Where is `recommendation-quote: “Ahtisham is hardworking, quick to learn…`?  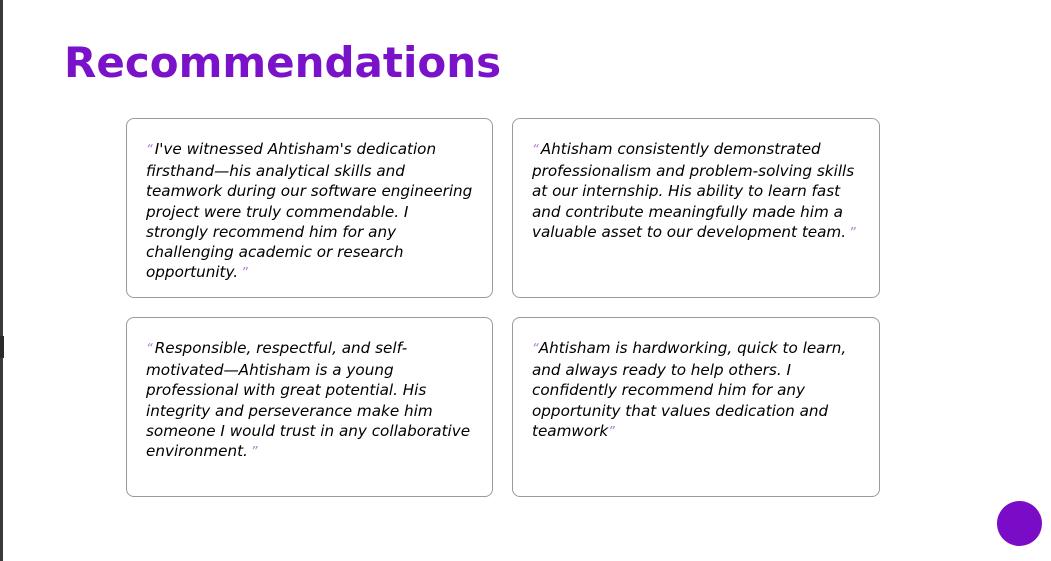 recommendation-quote: “Ahtisham is hardworking, quick to learn… is located at coordinates (696, 390).